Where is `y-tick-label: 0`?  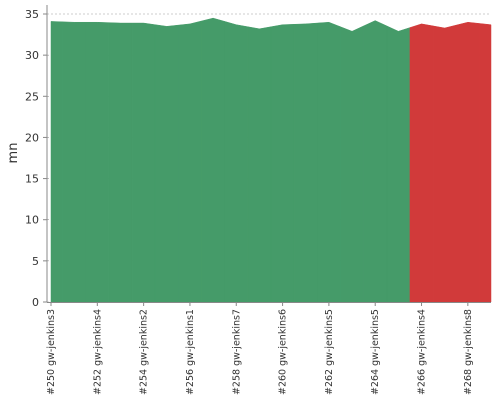
y-tick-label: 0 is located at coordinates (35, 302).